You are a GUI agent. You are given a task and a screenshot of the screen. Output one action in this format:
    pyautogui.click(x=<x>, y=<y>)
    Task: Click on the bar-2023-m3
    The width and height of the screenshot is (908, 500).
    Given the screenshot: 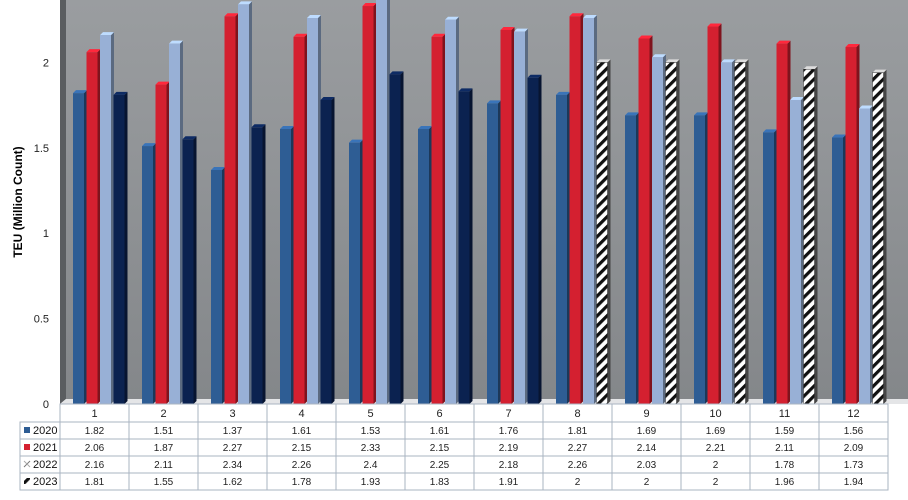 What is the action you would take?
    pyautogui.click(x=258, y=264)
    